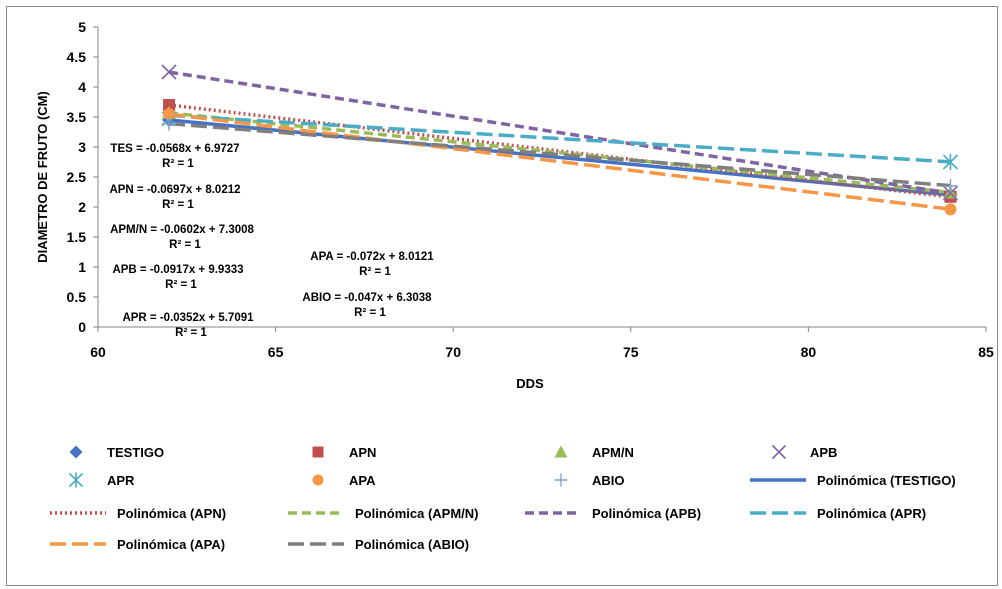 The width and height of the screenshot is (1002, 589). Describe the element at coordinates (42, 177) in the screenshot. I see `y-axis-label: DIAMETRO DE FRUTO (CM)` at that location.